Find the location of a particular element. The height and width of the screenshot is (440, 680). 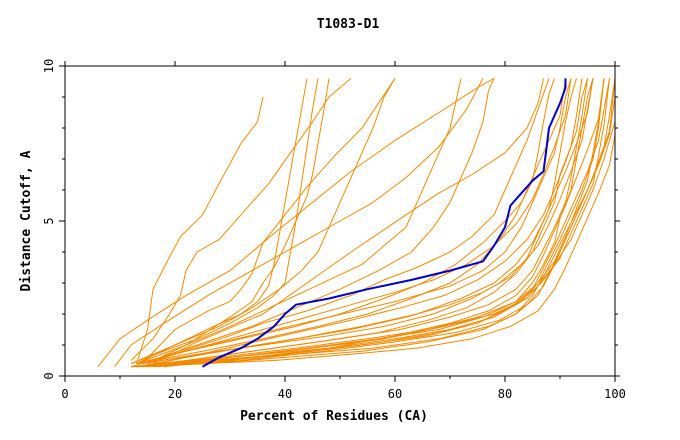

y-tick-label: 0 is located at coordinates (49, 375).